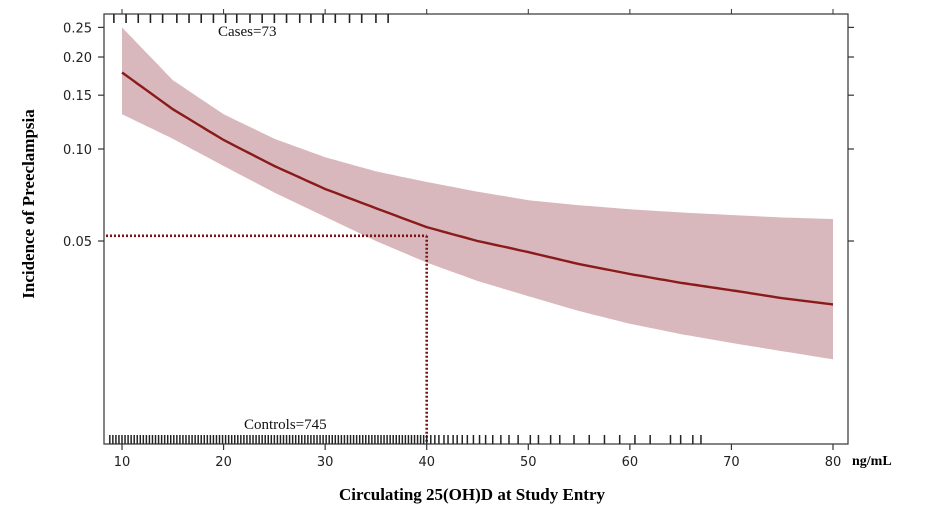 Image resolution: width=925 pixels, height=518 pixels. What do you see at coordinates (833, 462) in the screenshot?
I see `x-tick-label-80: 80` at bounding box center [833, 462].